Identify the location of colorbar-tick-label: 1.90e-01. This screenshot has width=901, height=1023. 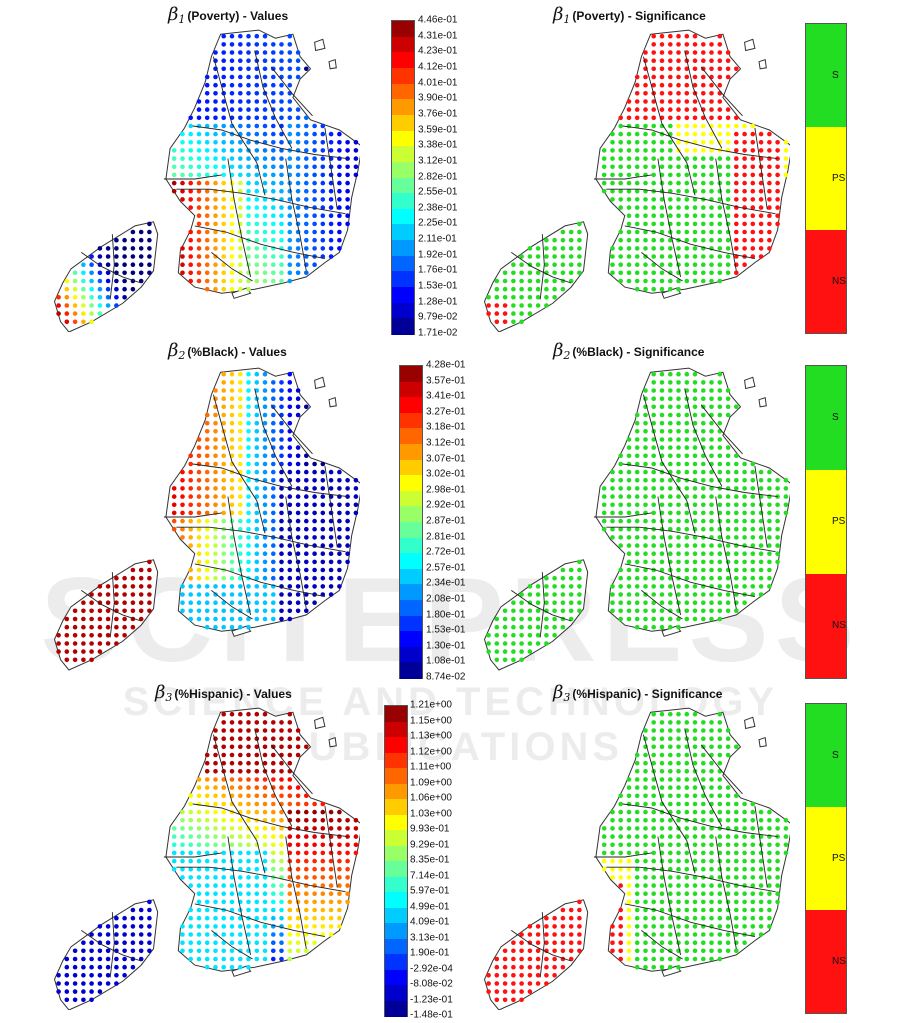
(430, 953).